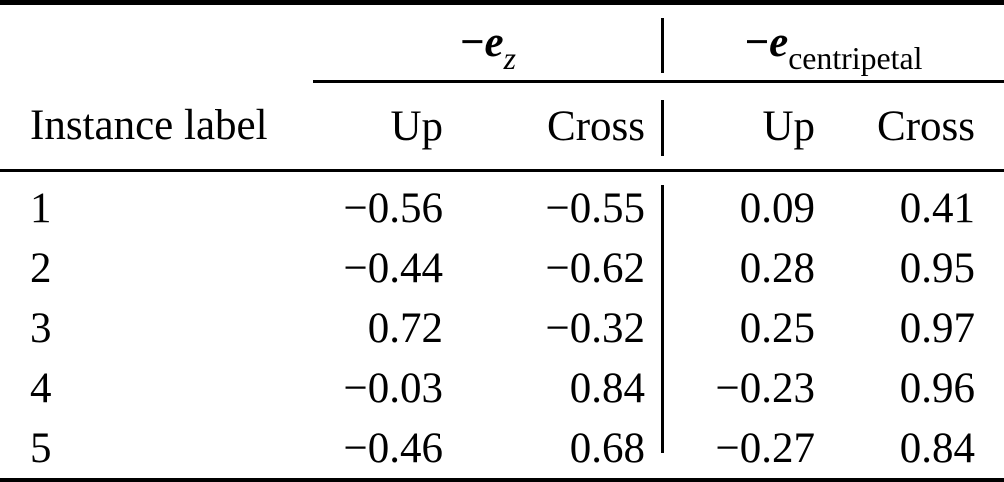 The image size is (1004, 482). Describe the element at coordinates (41, 208) in the screenshot. I see `row-label: 1` at that location.